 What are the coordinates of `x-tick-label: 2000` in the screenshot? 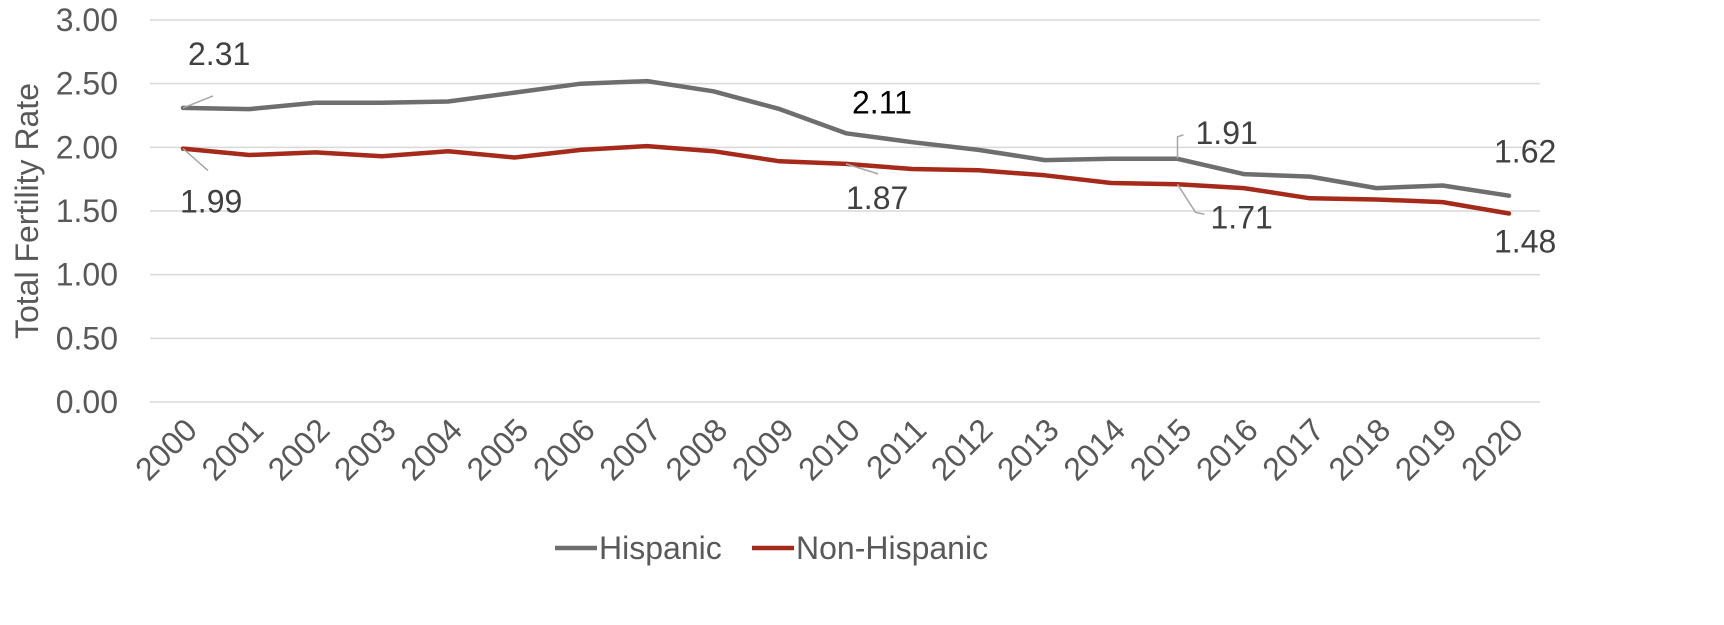 It's located at (166, 449).